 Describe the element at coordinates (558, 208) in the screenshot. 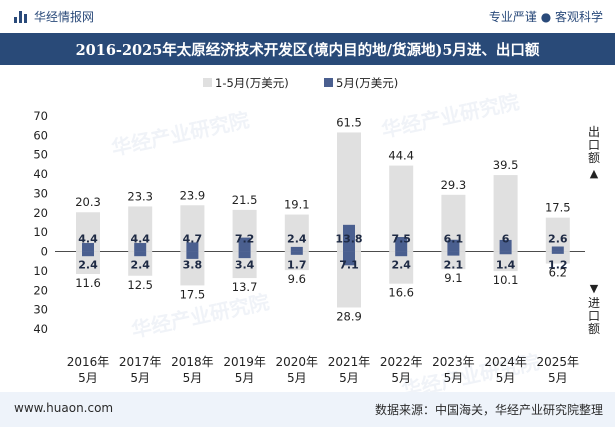

I see `data-label-export-cumulative: 17.5` at that location.